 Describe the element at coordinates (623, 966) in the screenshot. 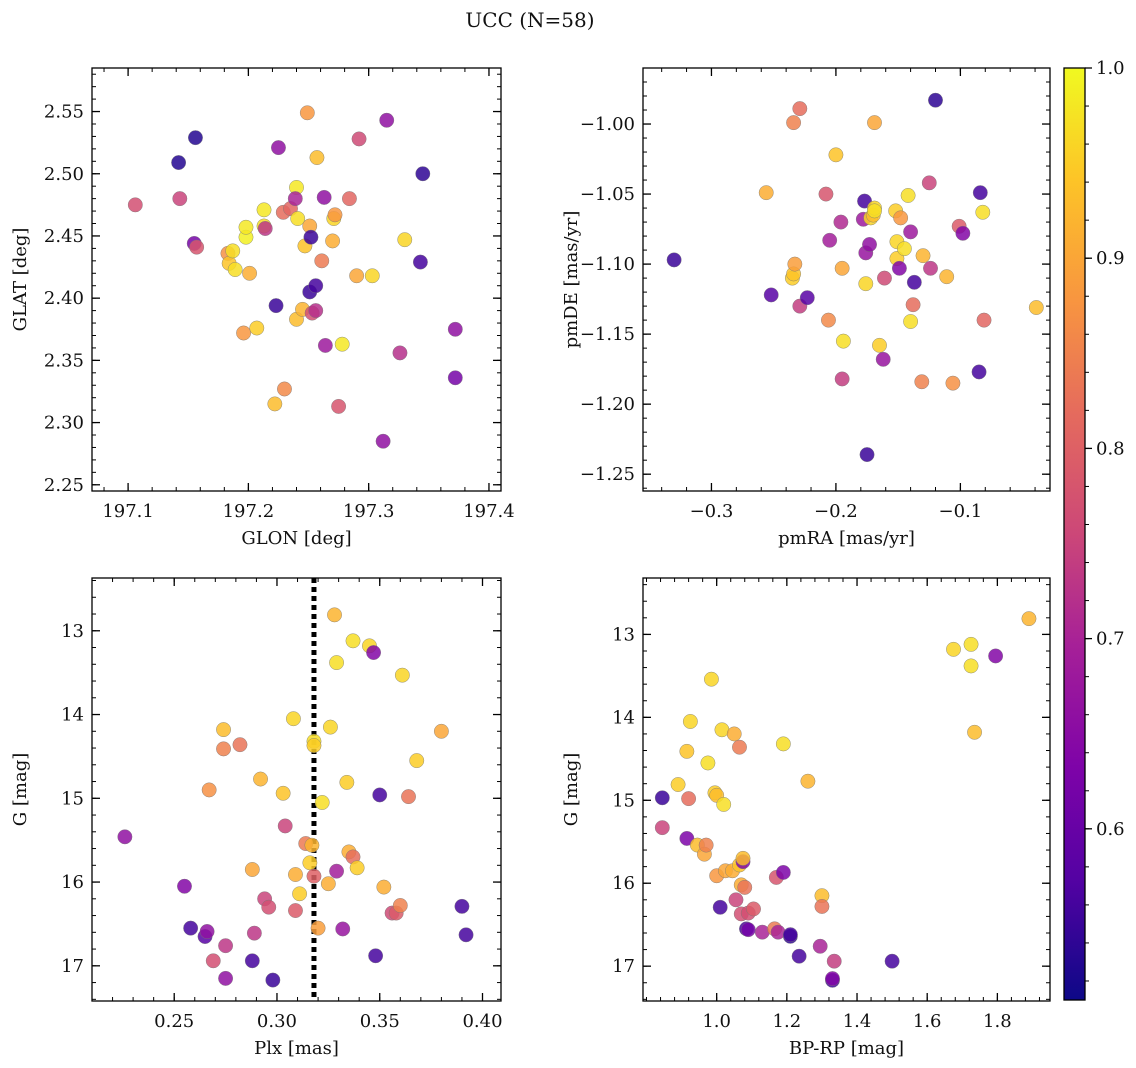

I see `y-tick-label: 17` at that location.